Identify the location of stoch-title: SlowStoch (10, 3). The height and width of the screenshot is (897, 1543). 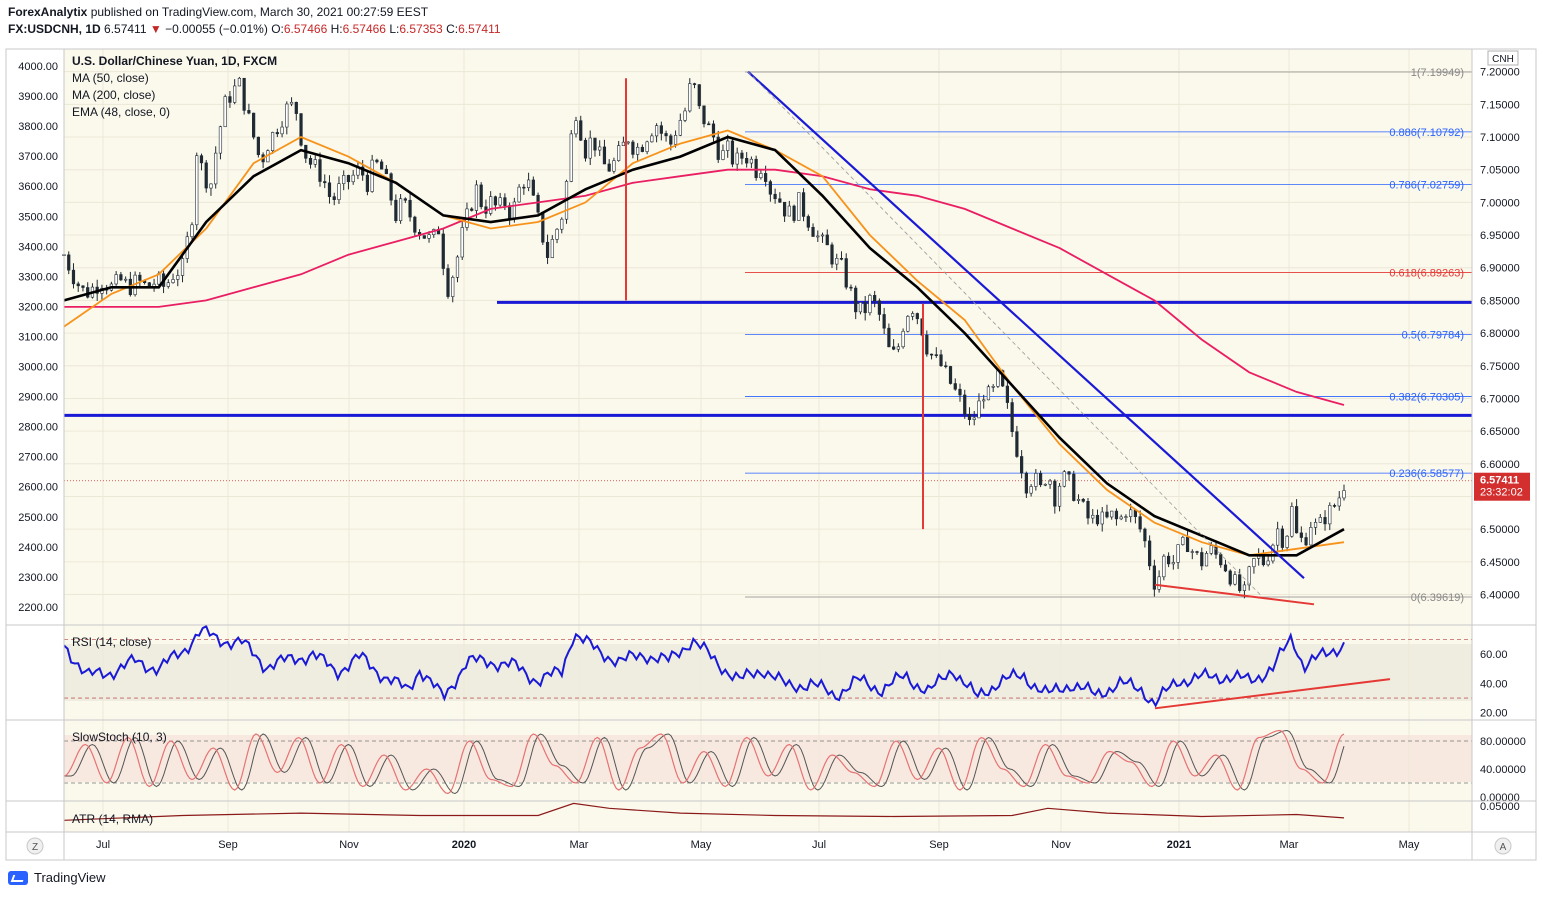
(119, 737).